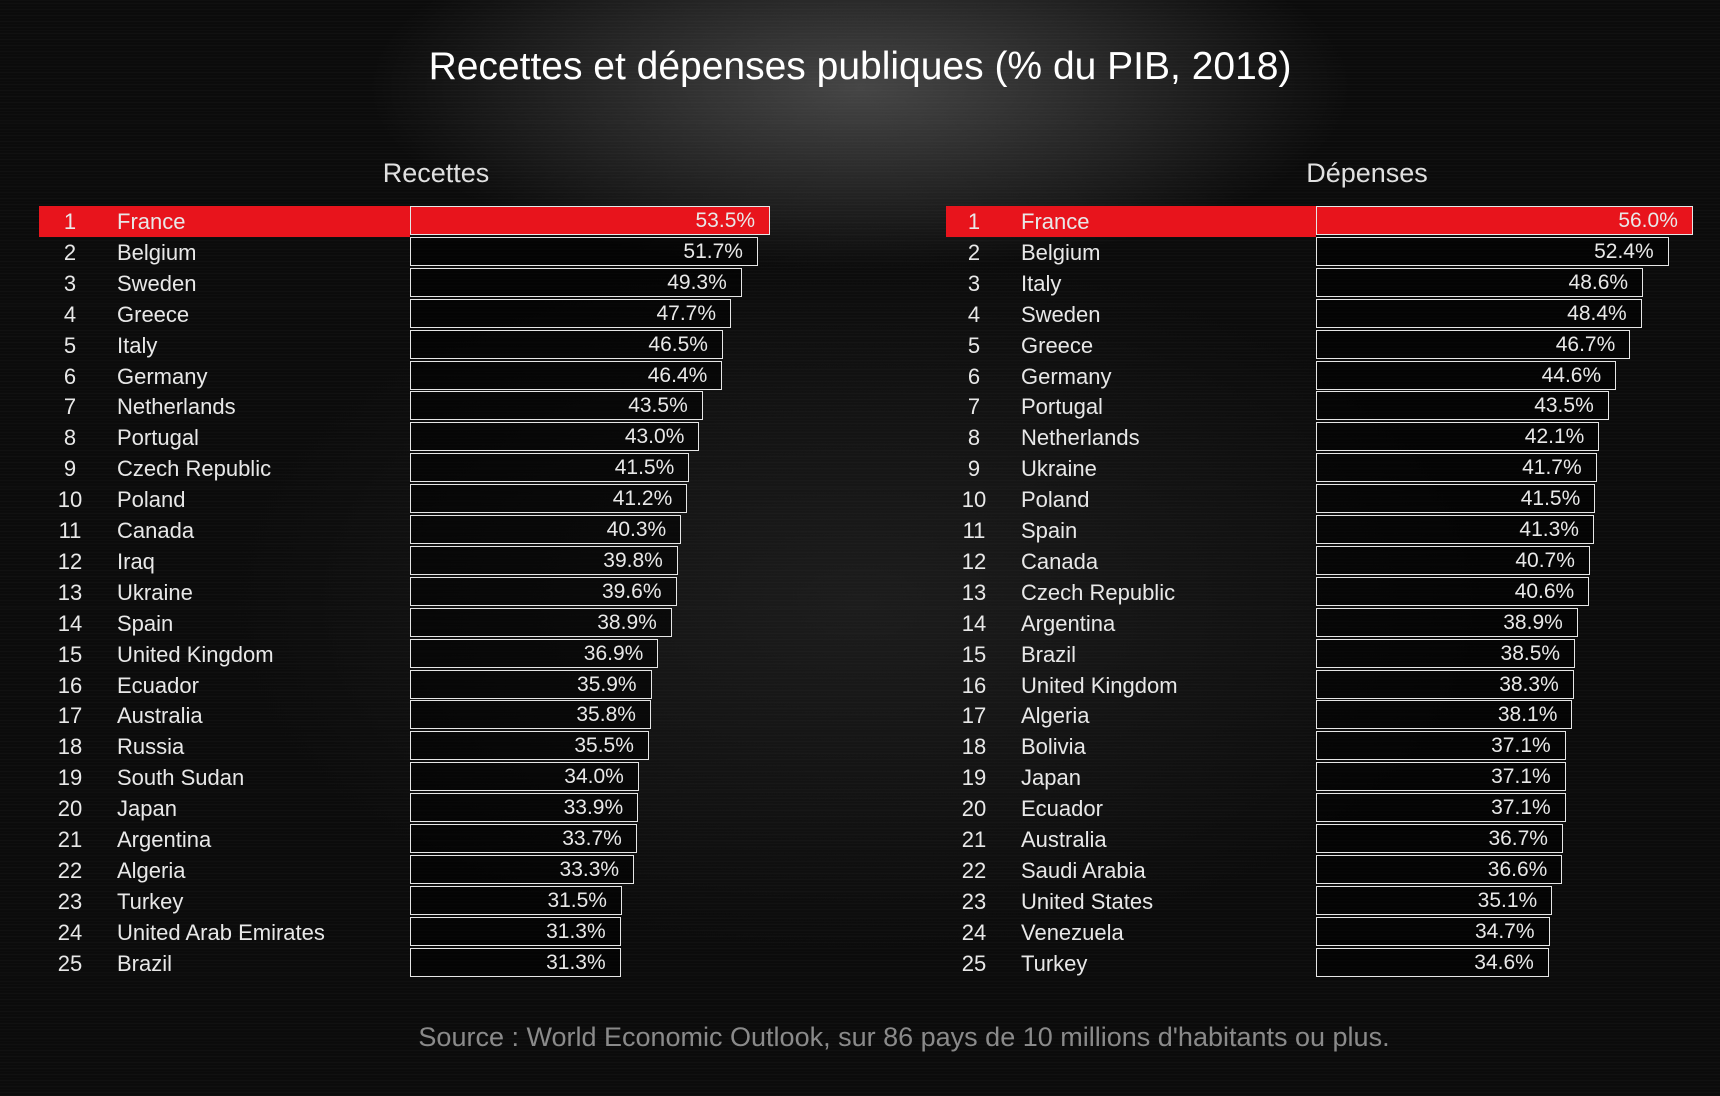 The height and width of the screenshot is (1096, 1720). I want to click on value-label: 36.7%, so click(1518, 838).